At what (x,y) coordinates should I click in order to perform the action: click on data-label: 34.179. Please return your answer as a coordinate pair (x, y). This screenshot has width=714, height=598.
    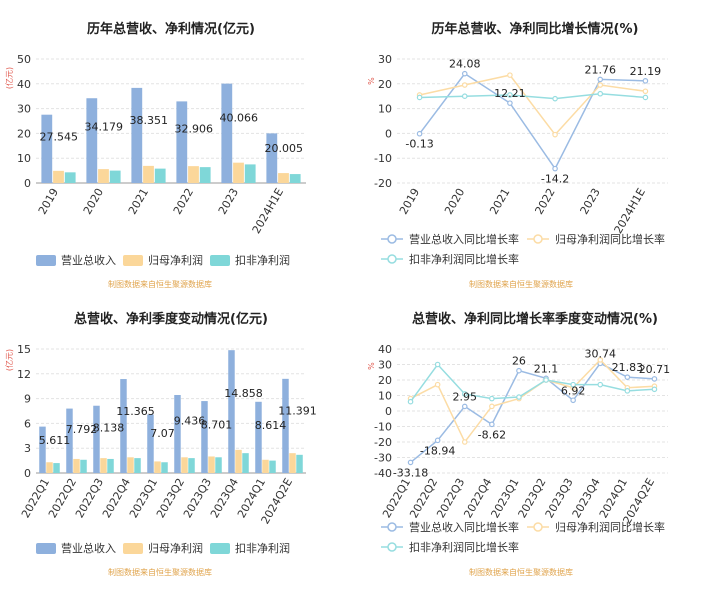
    Looking at the image, I should click on (104, 126).